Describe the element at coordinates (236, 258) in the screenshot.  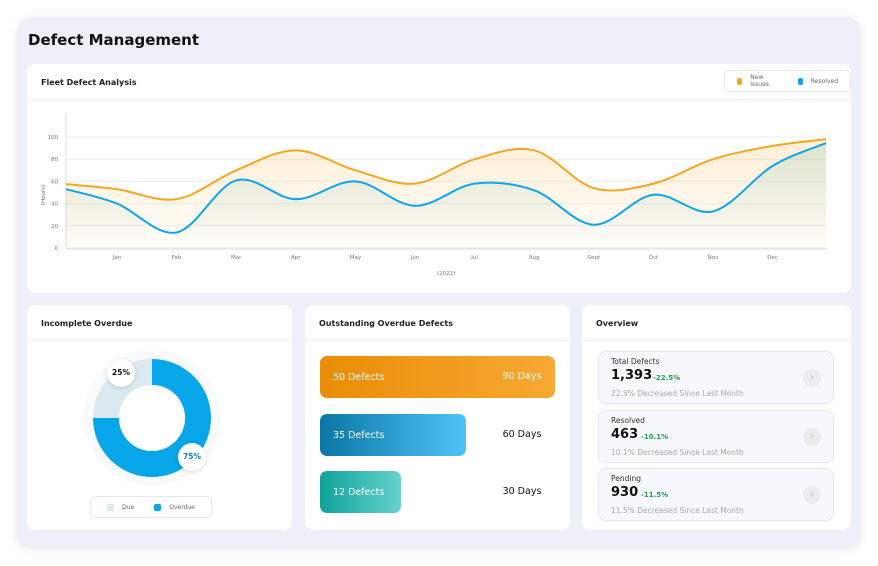
I see `x-tick-label: Mar` at that location.